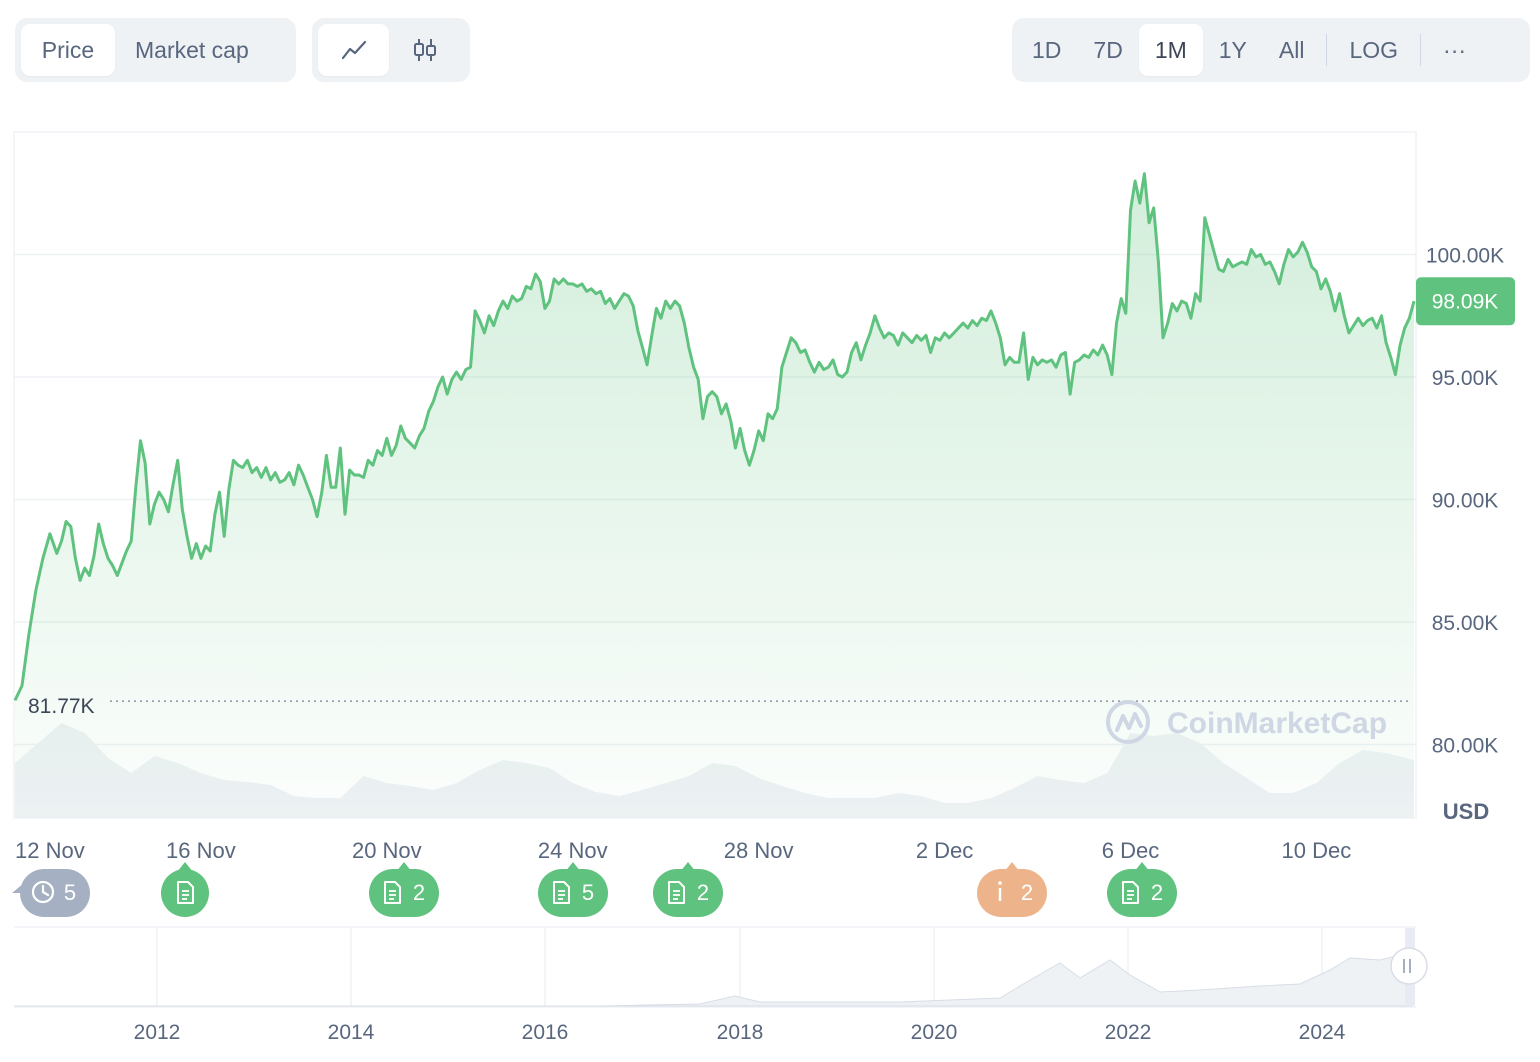  Describe the element at coordinates (1466, 811) in the screenshot. I see `currency-label: USD` at that location.